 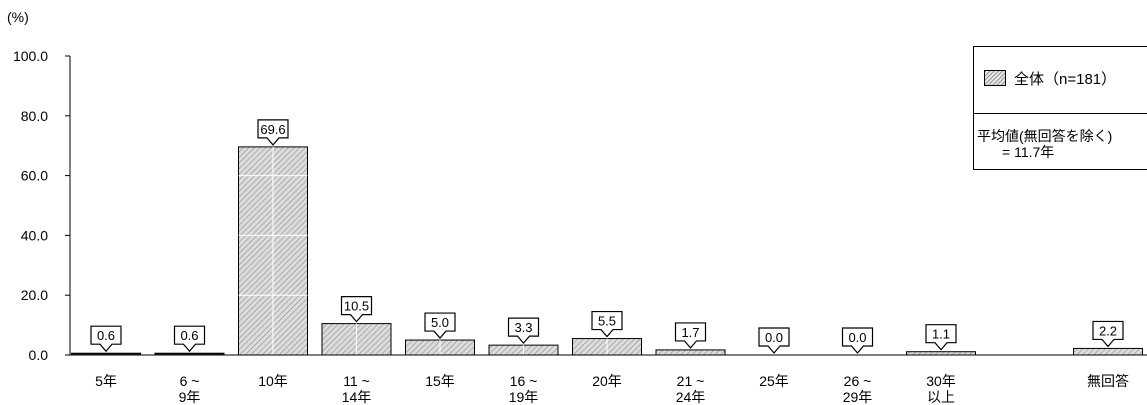 What do you see at coordinates (190, 397) in the screenshot?
I see `x-tick-label: 9年` at bounding box center [190, 397].